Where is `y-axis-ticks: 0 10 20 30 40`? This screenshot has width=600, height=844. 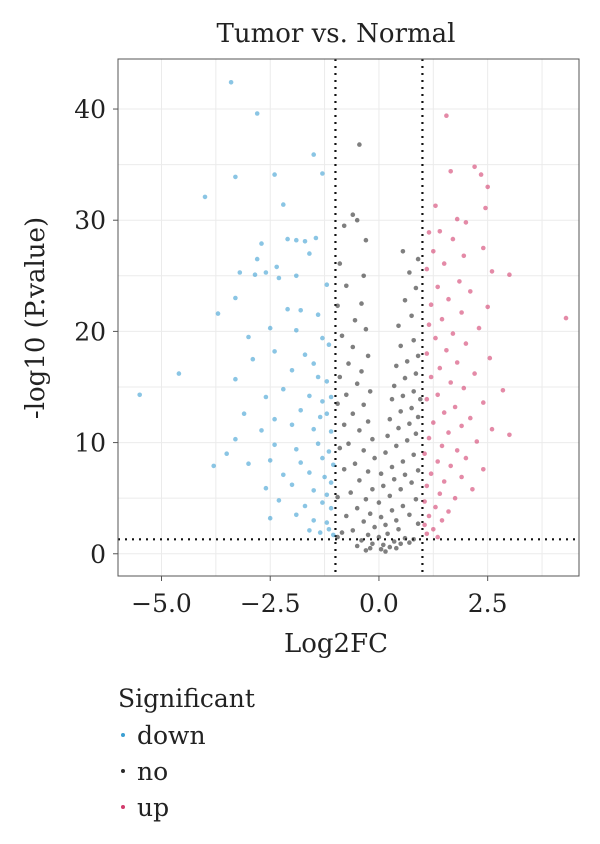
y-axis-ticks: 0 10 20 30 40 is located at coordinates (96, 332).